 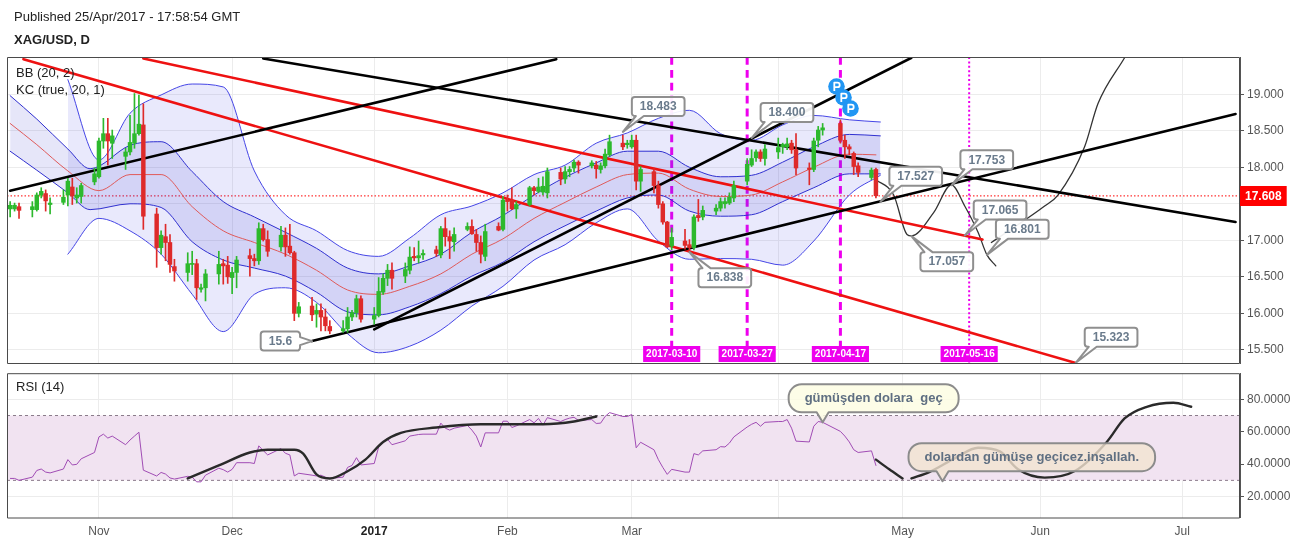 I want to click on ref-line-label: 17.608, so click(x=1264, y=195).